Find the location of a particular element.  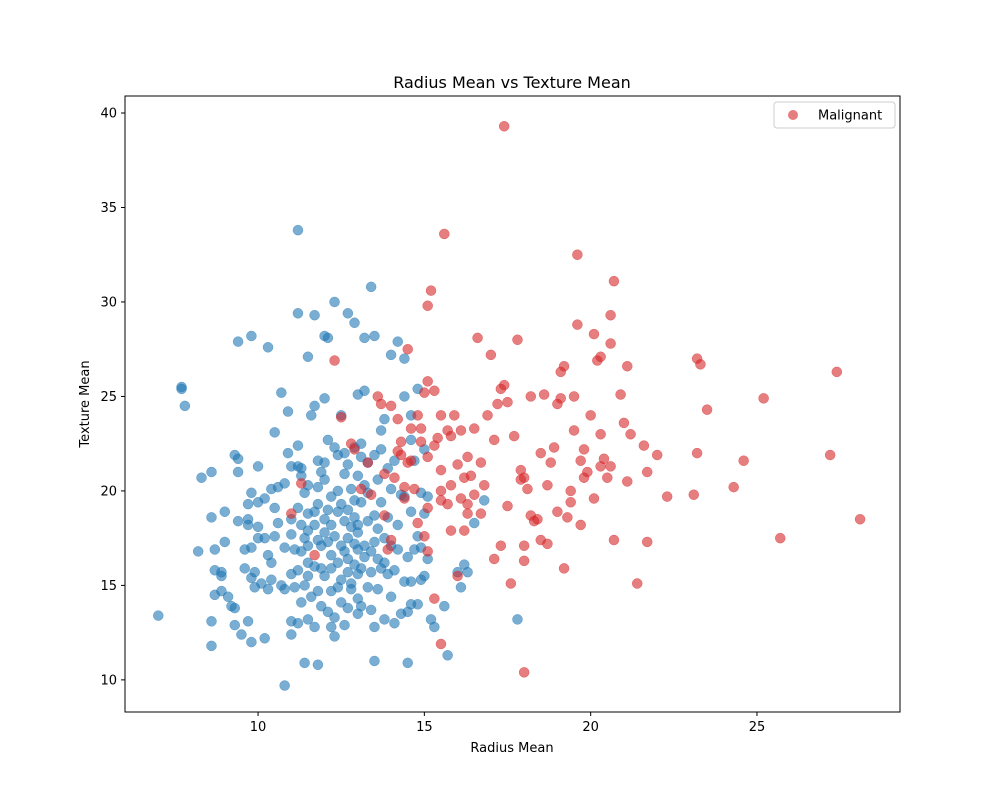

legend-marker-malignant is located at coordinates (793, 115).